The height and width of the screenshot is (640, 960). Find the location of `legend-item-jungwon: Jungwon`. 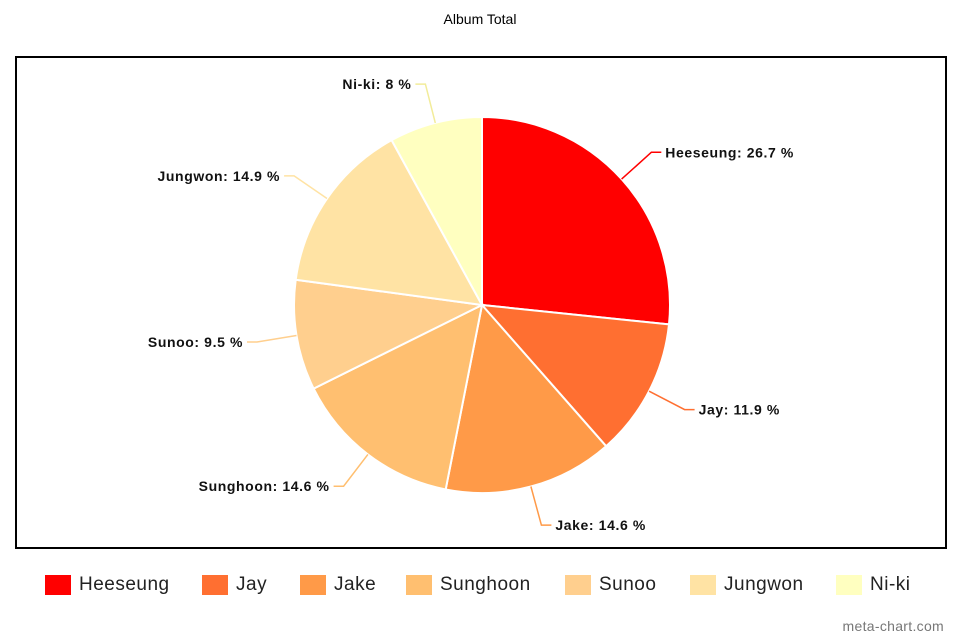

legend-item-jungwon: Jungwon is located at coordinates (747, 585).